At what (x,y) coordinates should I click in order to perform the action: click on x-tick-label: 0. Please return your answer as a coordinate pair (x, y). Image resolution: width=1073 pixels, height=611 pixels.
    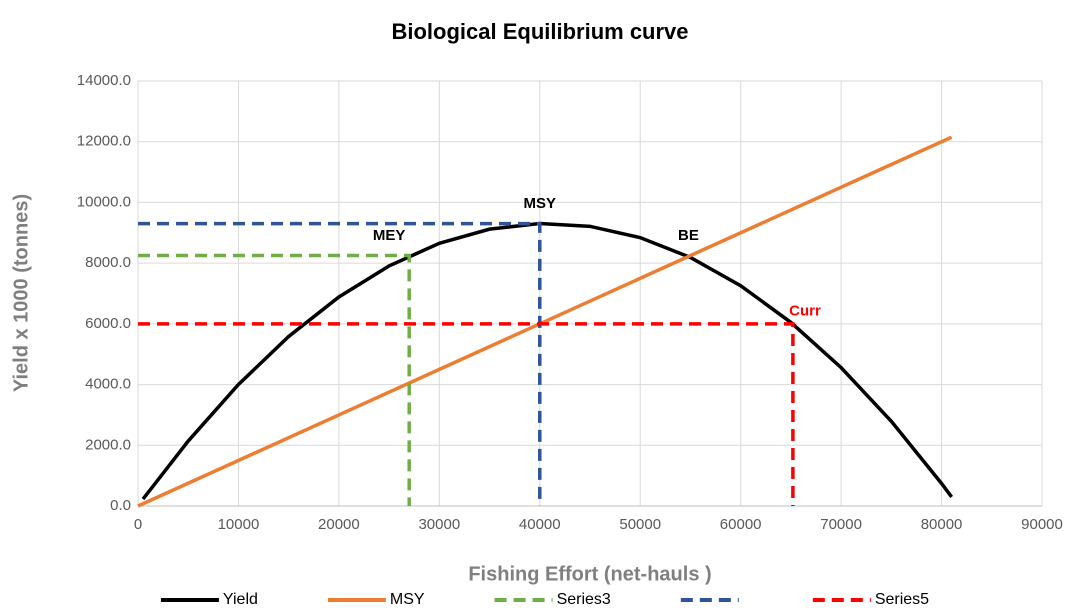
    Looking at the image, I should click on (138, 524).